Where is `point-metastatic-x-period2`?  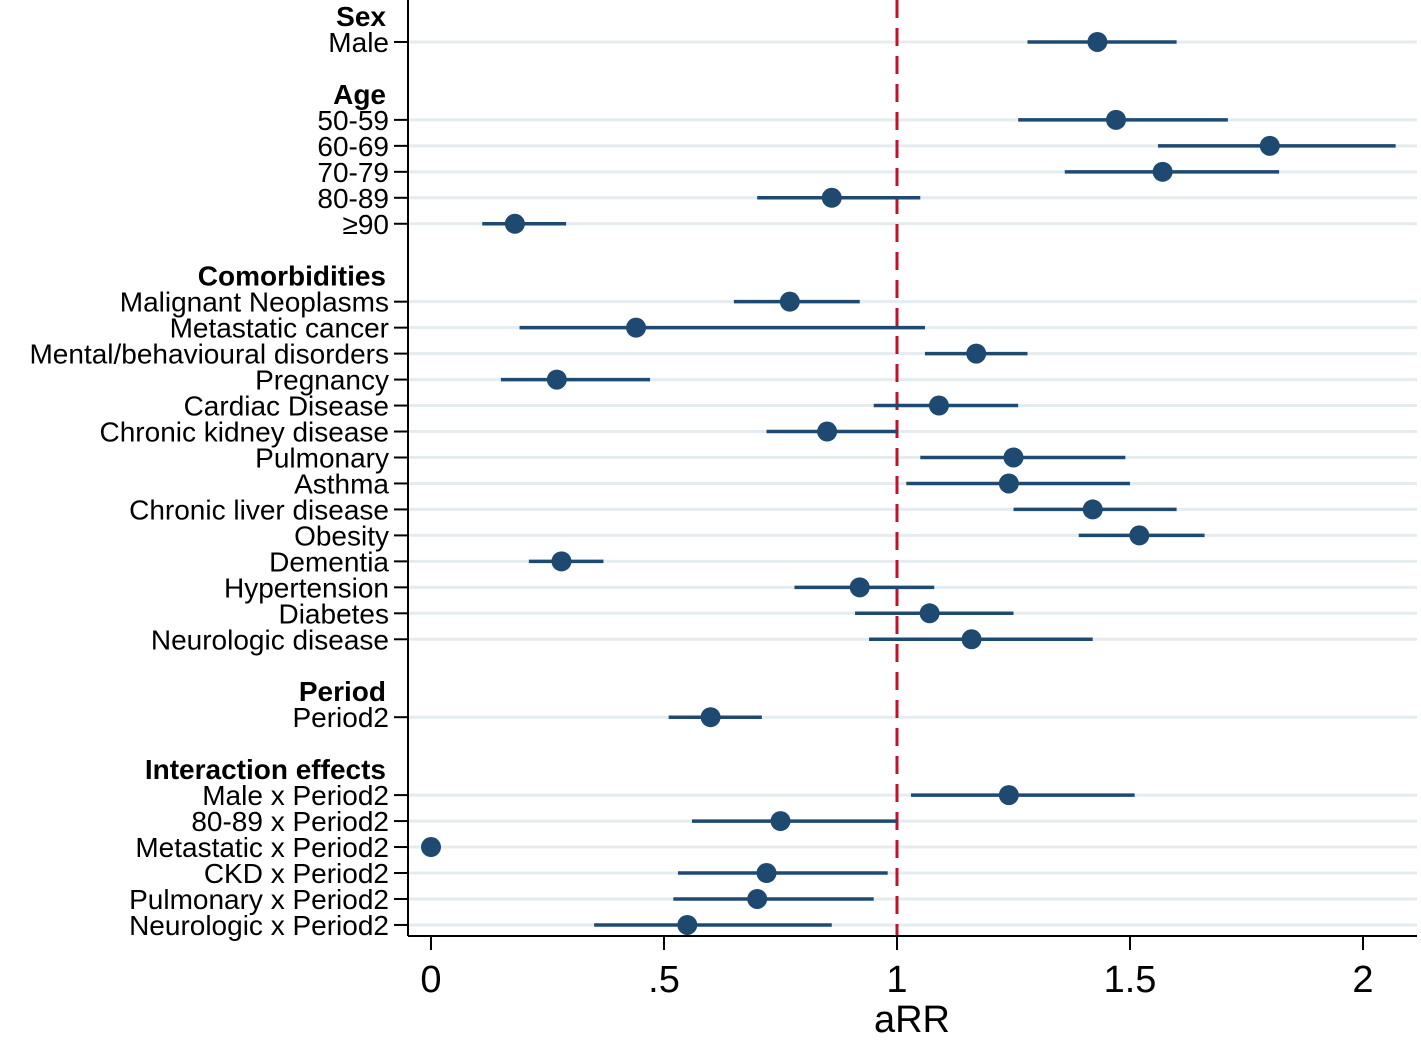
point-metastatic-x-period2 is located at coordinates (431, 847).